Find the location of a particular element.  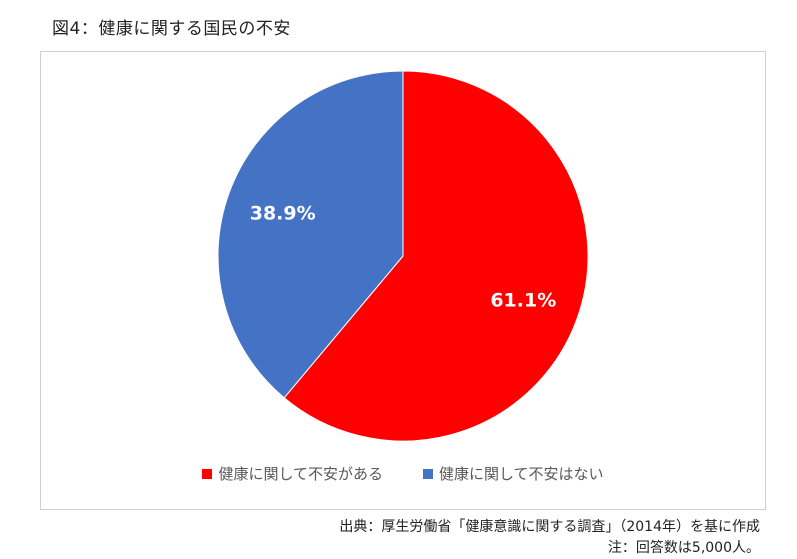

legend-item-concerned: 健康に関して不安がある is located at coordinates (292, 473).